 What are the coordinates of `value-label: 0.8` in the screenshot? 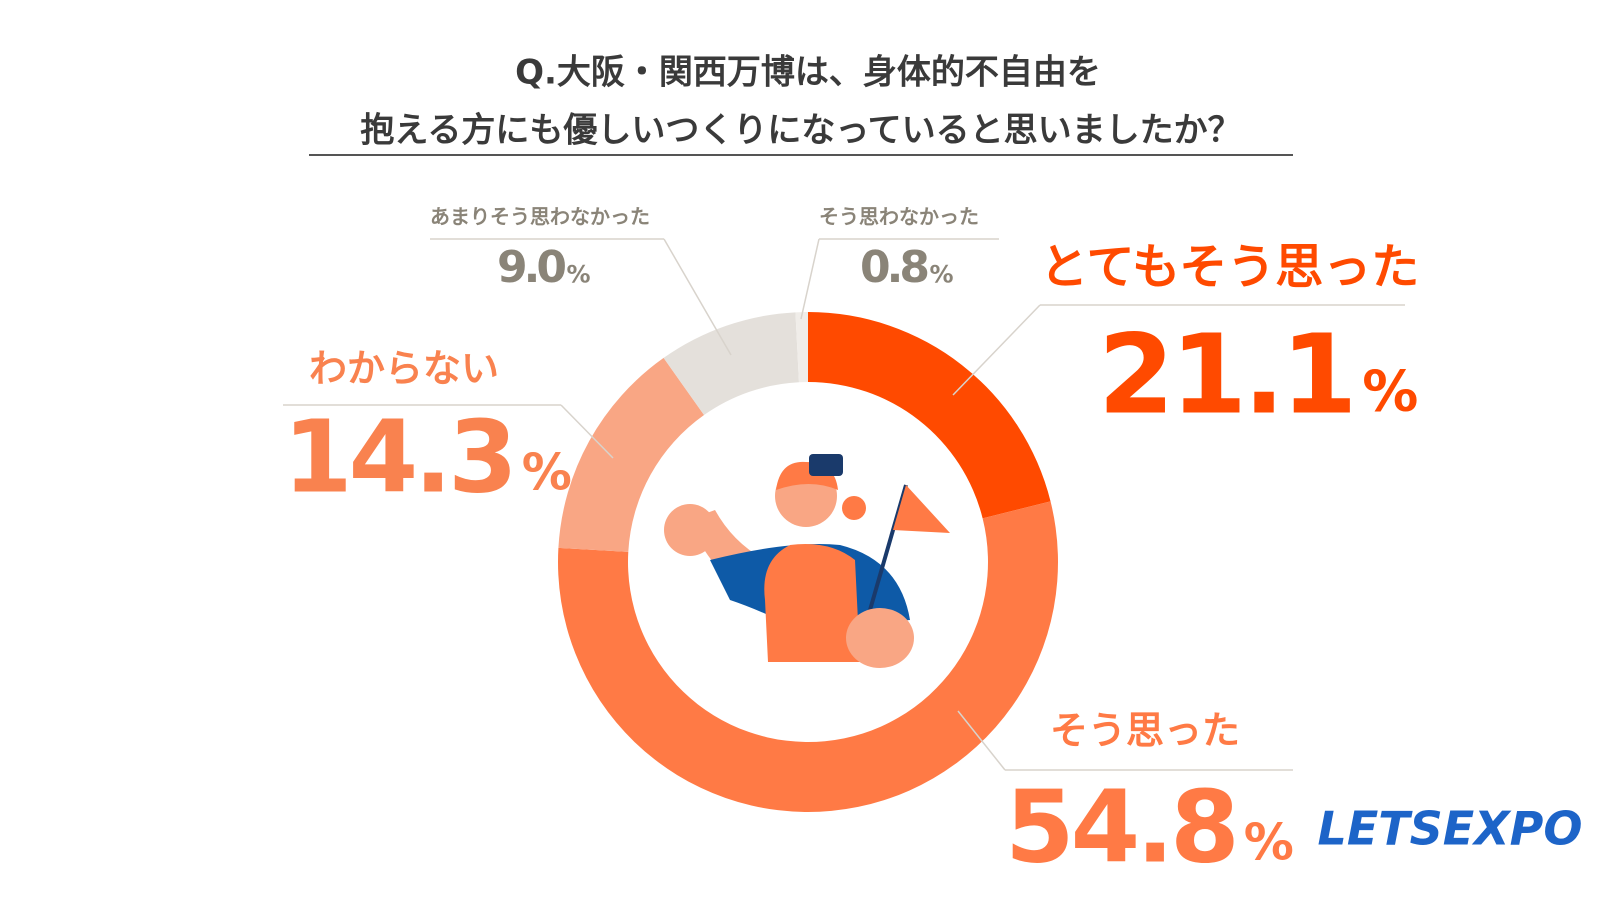 It's located at (893, 267).